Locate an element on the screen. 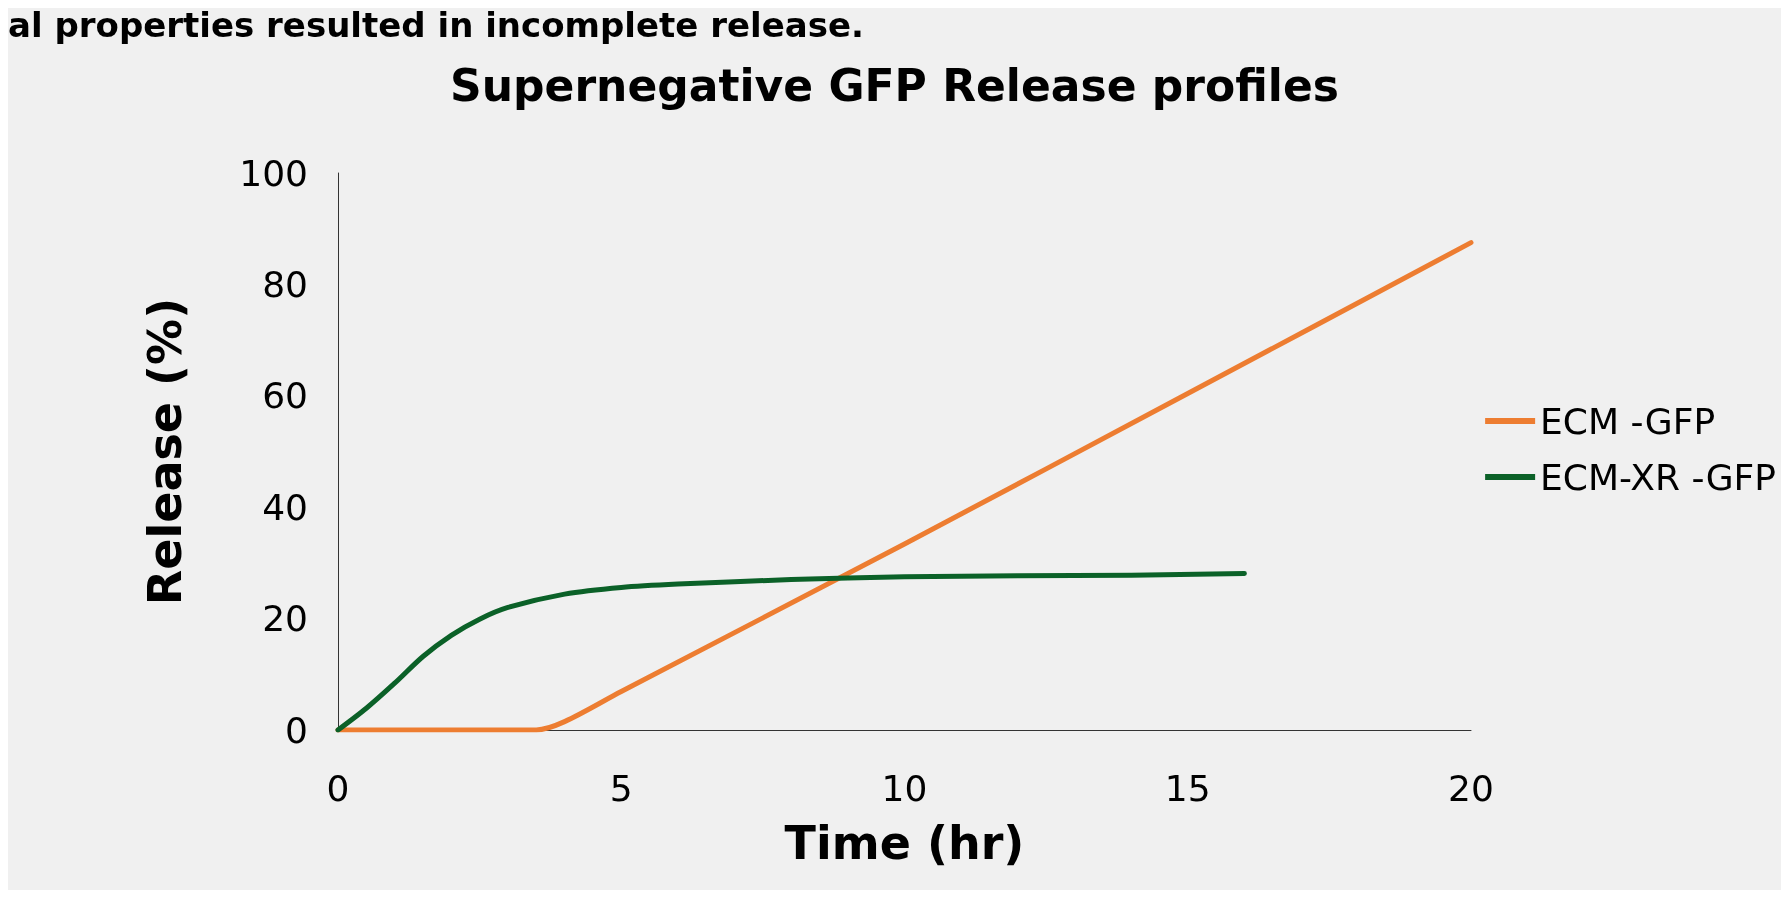  y-tick-label: 0 is located at coordinates (296, 730).